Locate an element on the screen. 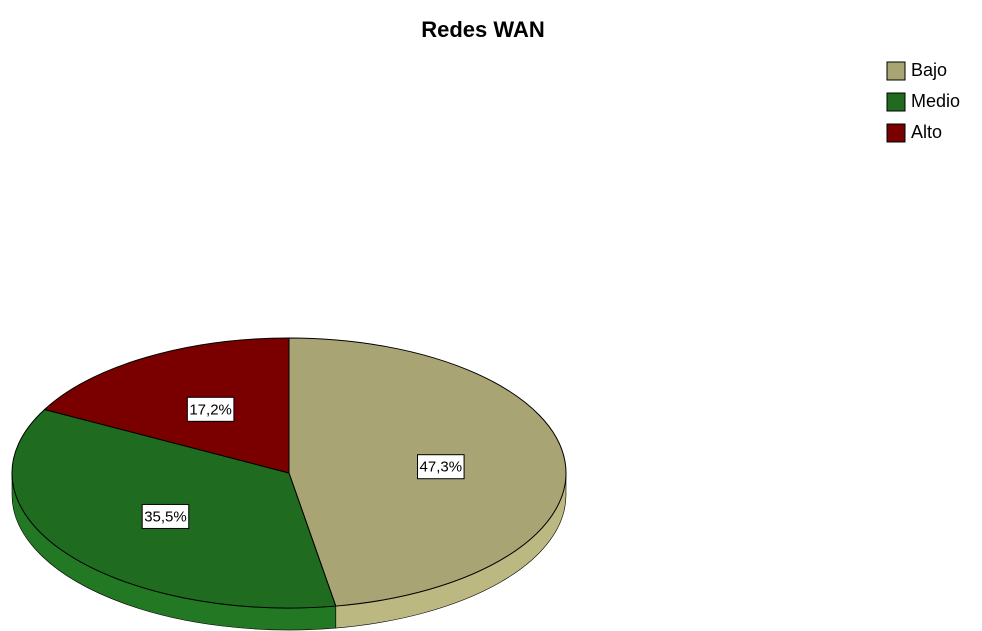 The image size is (982, 631). value-label: 47,3% is located at coordinates (441, 467).